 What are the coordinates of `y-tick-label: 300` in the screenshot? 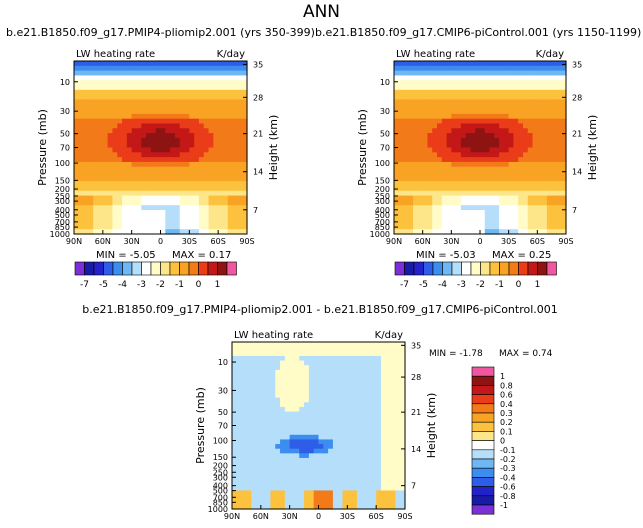 It's located at (62, 201).